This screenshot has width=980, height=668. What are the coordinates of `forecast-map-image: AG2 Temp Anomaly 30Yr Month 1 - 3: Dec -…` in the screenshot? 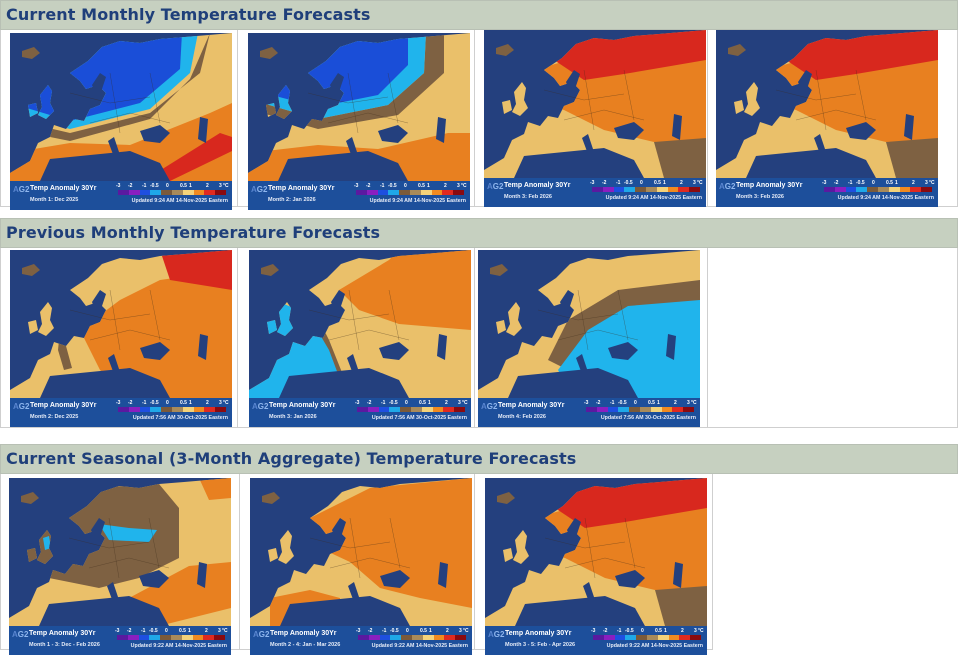 It's located at (120, 566).